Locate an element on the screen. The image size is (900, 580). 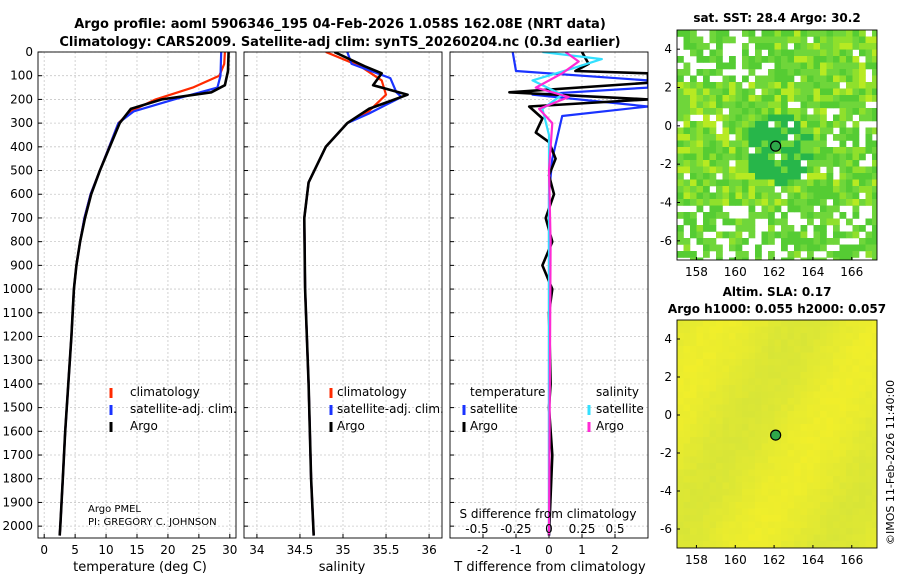
depth-tick-label: 1200 is located at coordinates (17, 336).